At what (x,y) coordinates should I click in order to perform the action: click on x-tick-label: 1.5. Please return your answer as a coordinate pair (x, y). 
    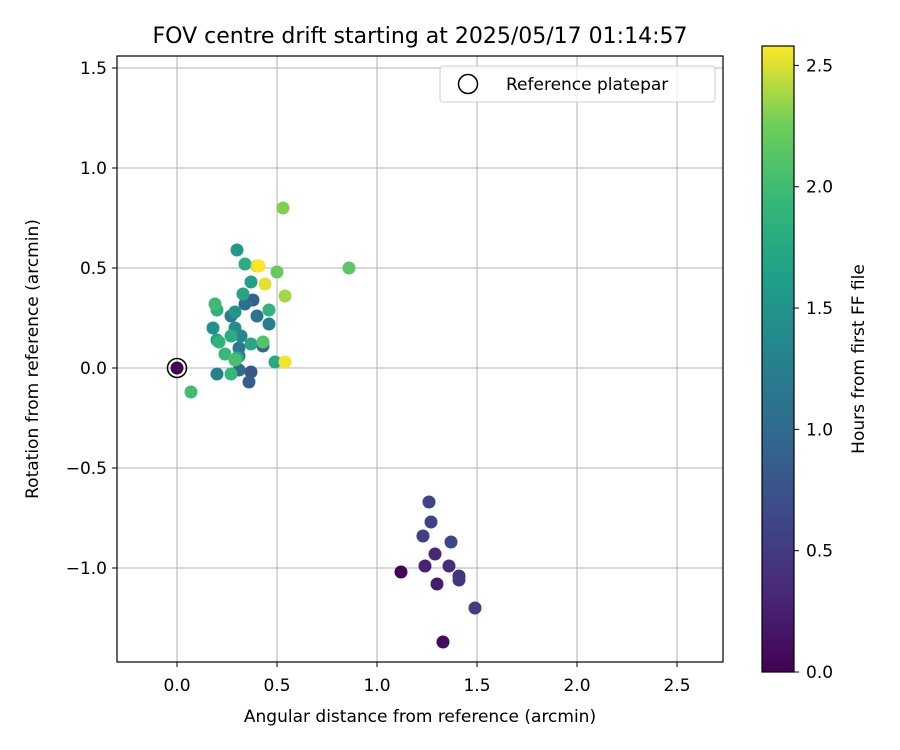
    Looking at the image, I should click on (476, 686).